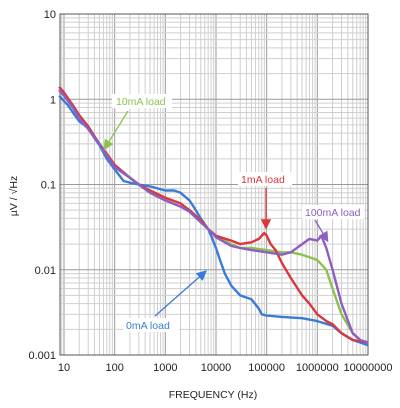 This screenshot has width=400, height=408. I want to click on annotation-0ma-label: 0mA load, so click(148, 326).